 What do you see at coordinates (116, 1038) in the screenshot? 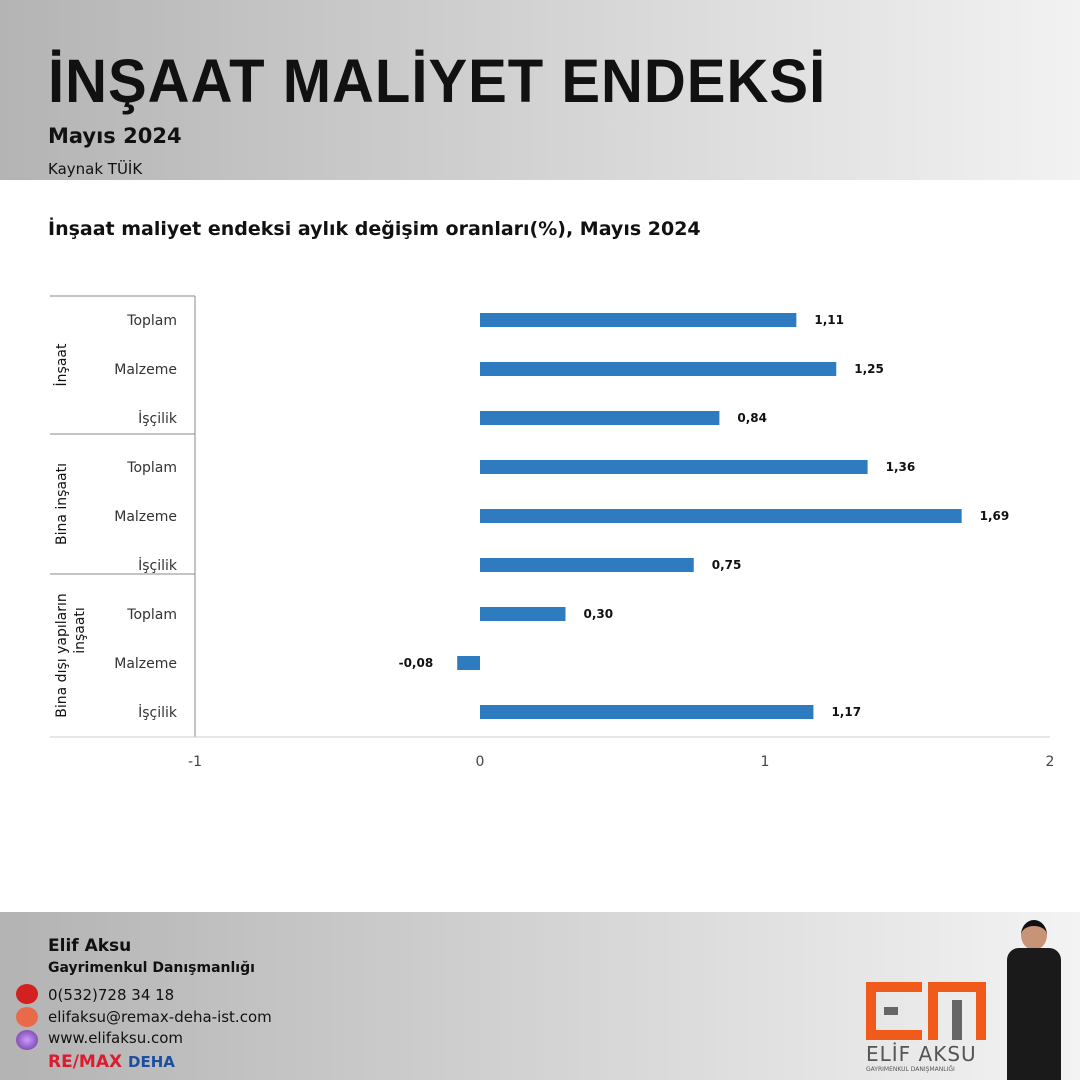
I see `website-link: www.elifaksu.com` at bounding box center [116, 1038].